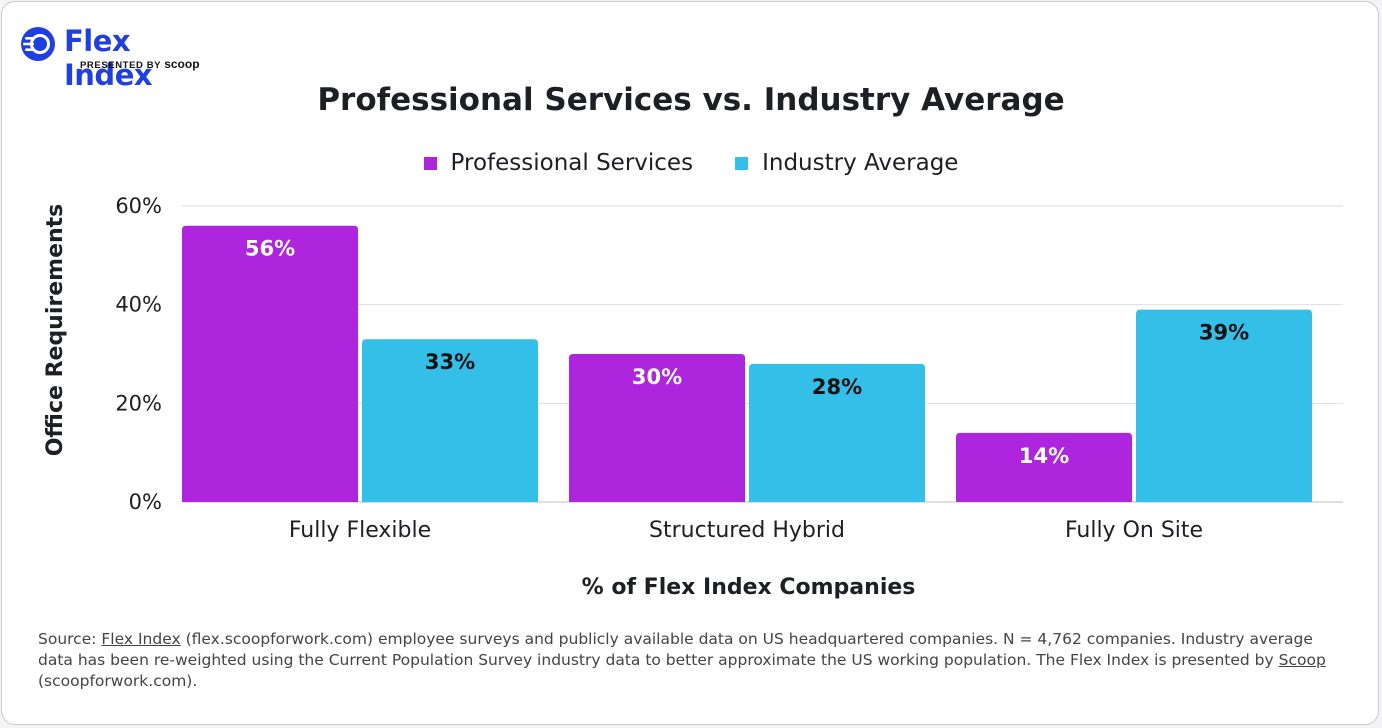  Describe the element at coordinates (120, 65) in the screenshot. I see `presented-by-text: PRESENTED BY` at that location.